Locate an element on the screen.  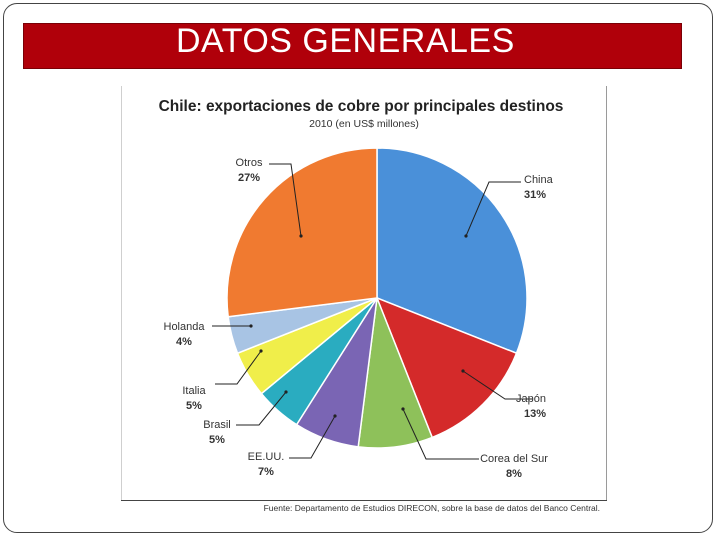
pie-slice-japon is located at coordinates (446, 367).